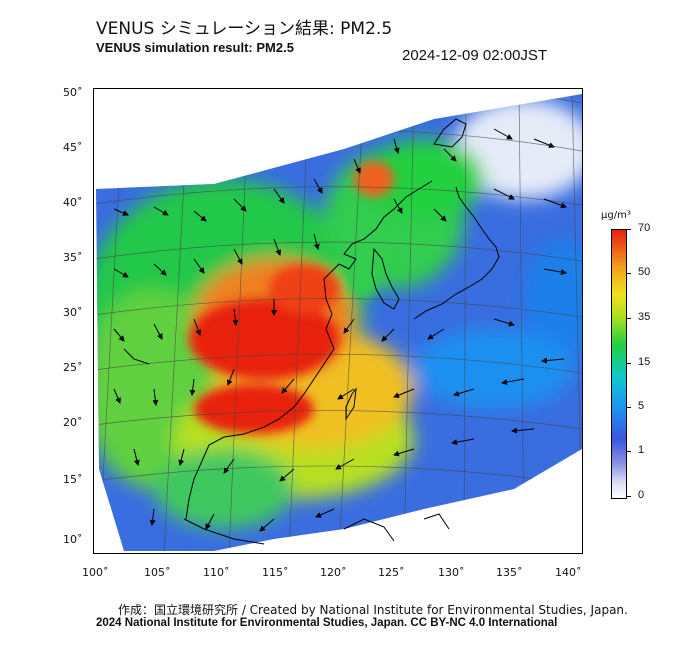 Image resolution: width=700 pixels, height=649 pixels. What do you see at coordinates (641, 450) in the screenshot?
I see `colorbar-tick-label: 1` at bounding box center [641, 450].